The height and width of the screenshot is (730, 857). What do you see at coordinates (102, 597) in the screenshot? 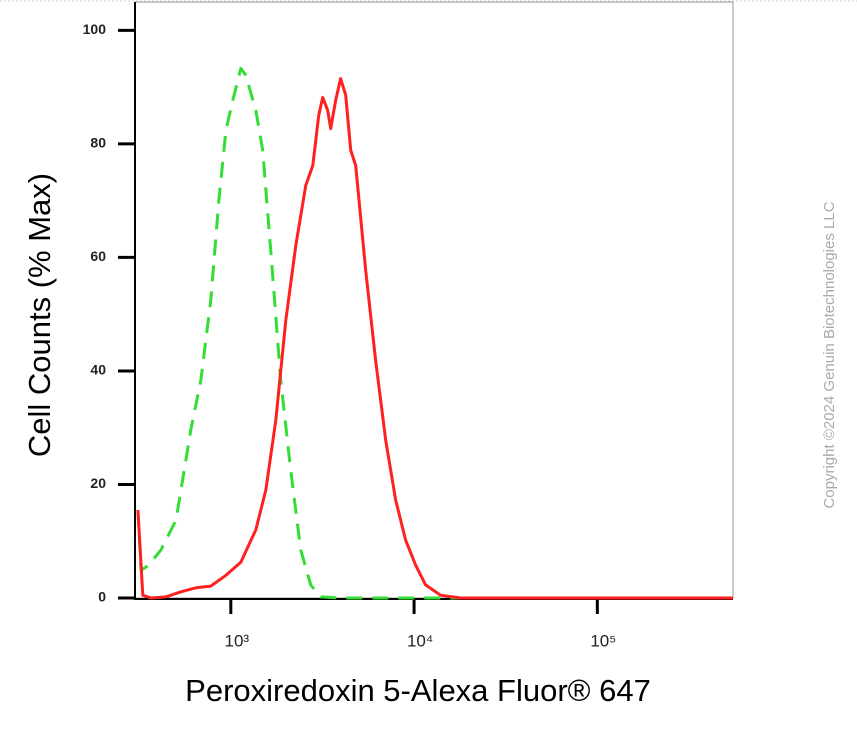
I see `y-tick-label: 0` at bounding box center [102, 597].